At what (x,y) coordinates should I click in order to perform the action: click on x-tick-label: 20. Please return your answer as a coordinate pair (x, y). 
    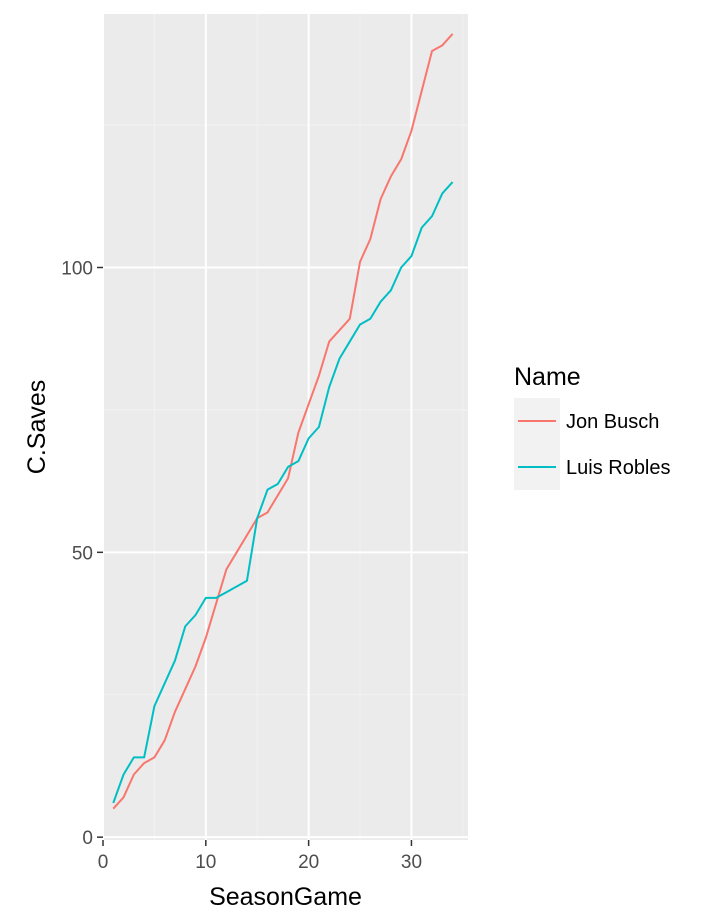
    Looking at the image, I should click on (308, 862).